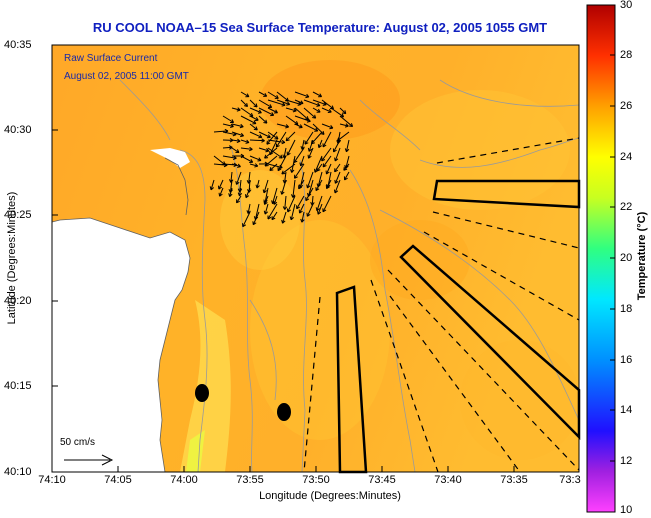  What do you see at coordinates (626, 5) in the screenshot?
I see `colorbar-tick-label: 30` at bounding box center [626, 5].